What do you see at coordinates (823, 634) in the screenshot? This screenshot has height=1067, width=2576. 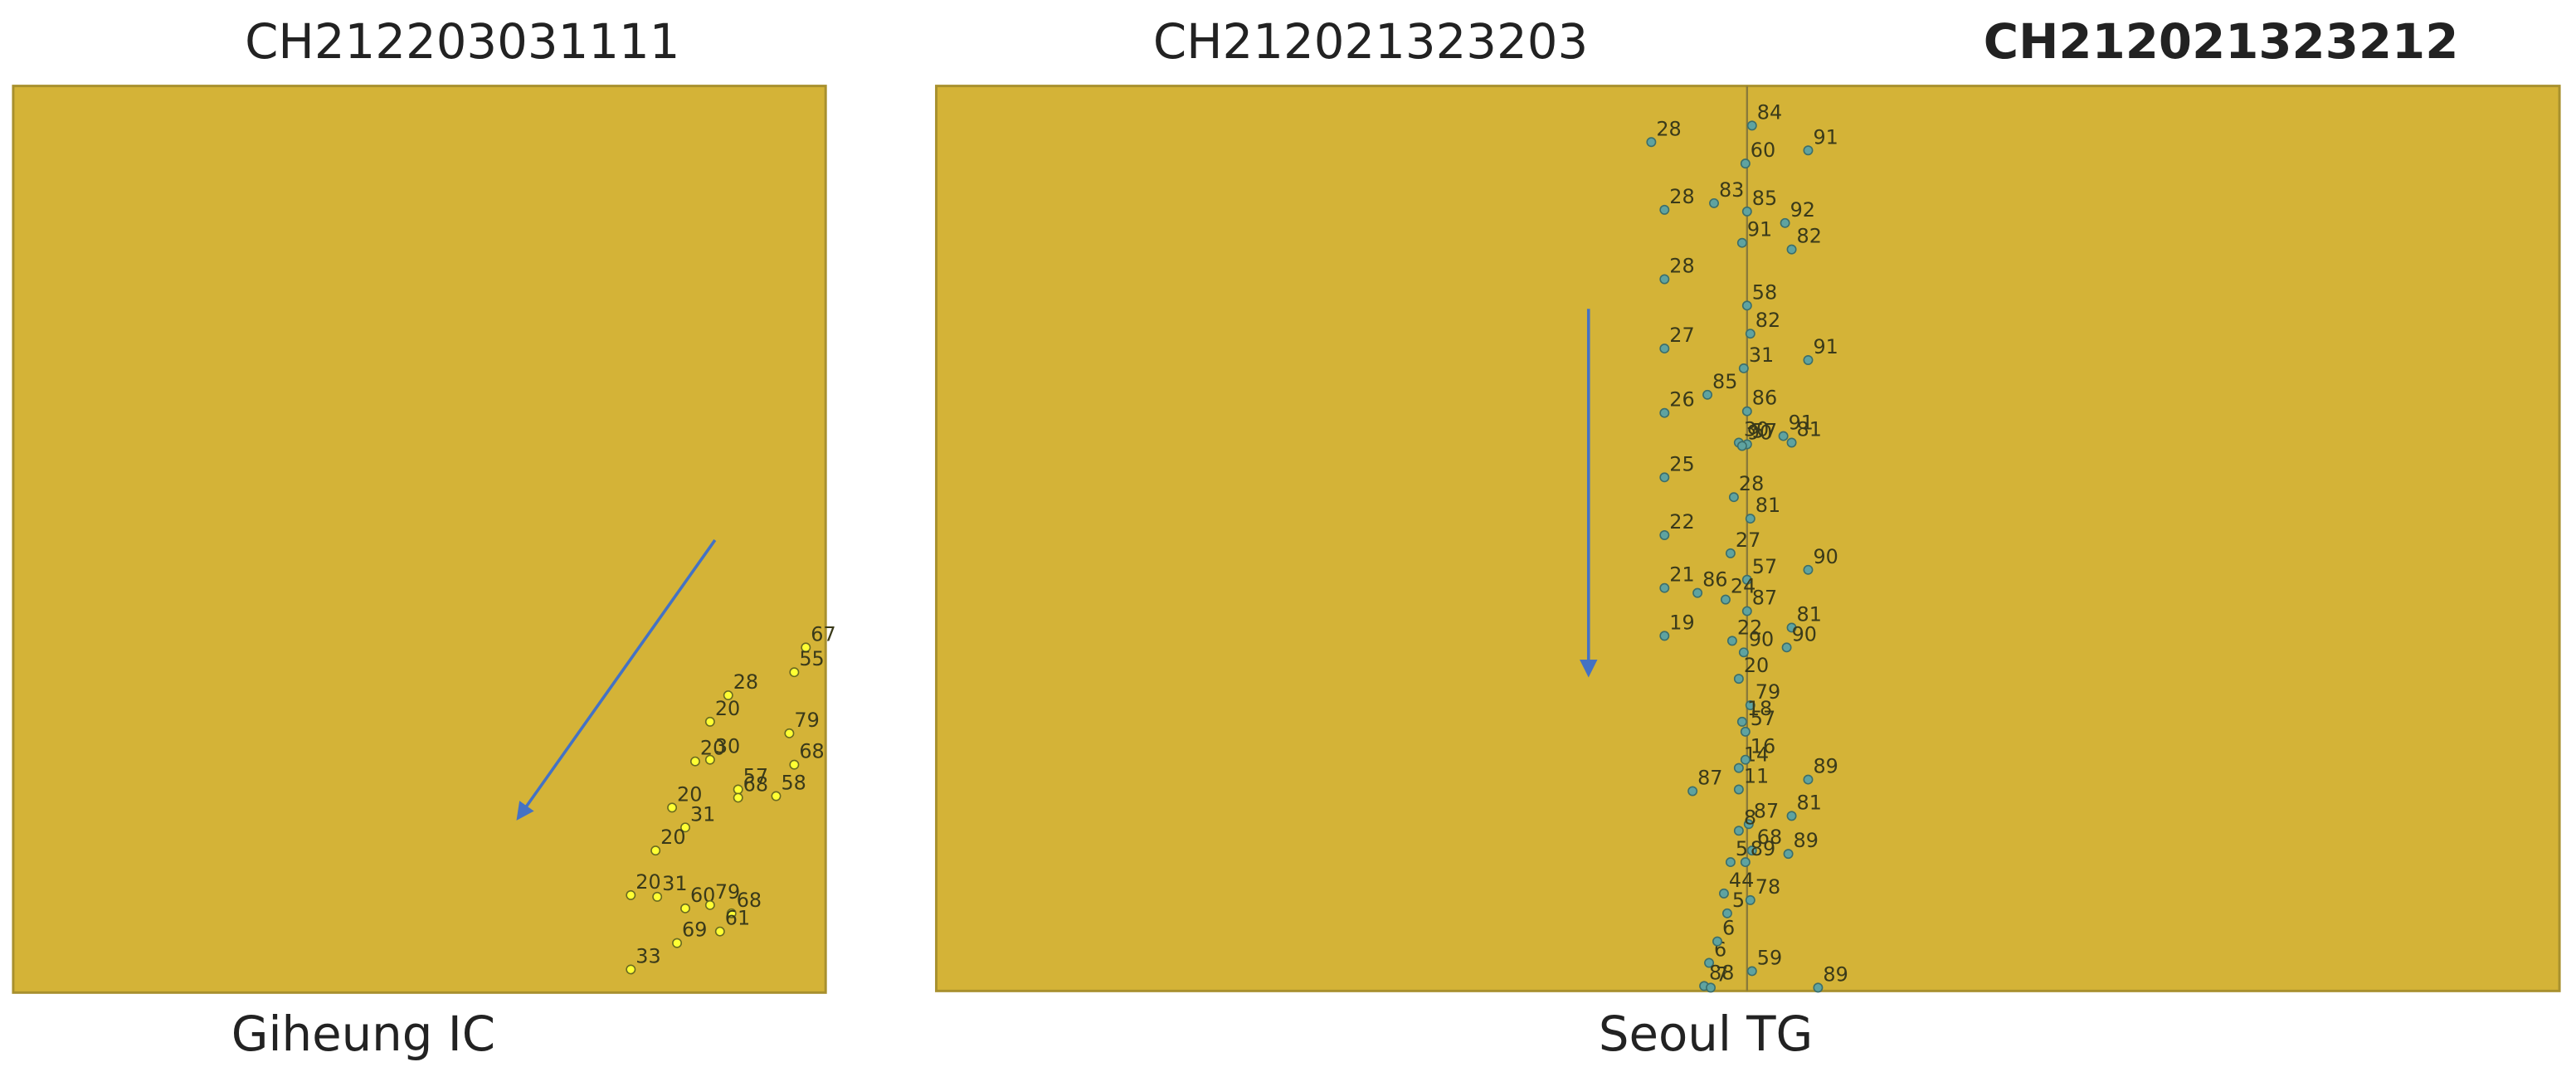 I see `track-id: 67` at bounding box center [823, 634].